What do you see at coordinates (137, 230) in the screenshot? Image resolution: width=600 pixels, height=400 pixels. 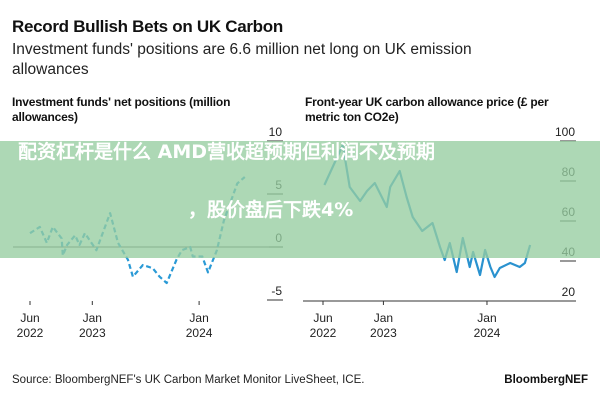 I see `net-positions-line` at bounding box center [137, 230].